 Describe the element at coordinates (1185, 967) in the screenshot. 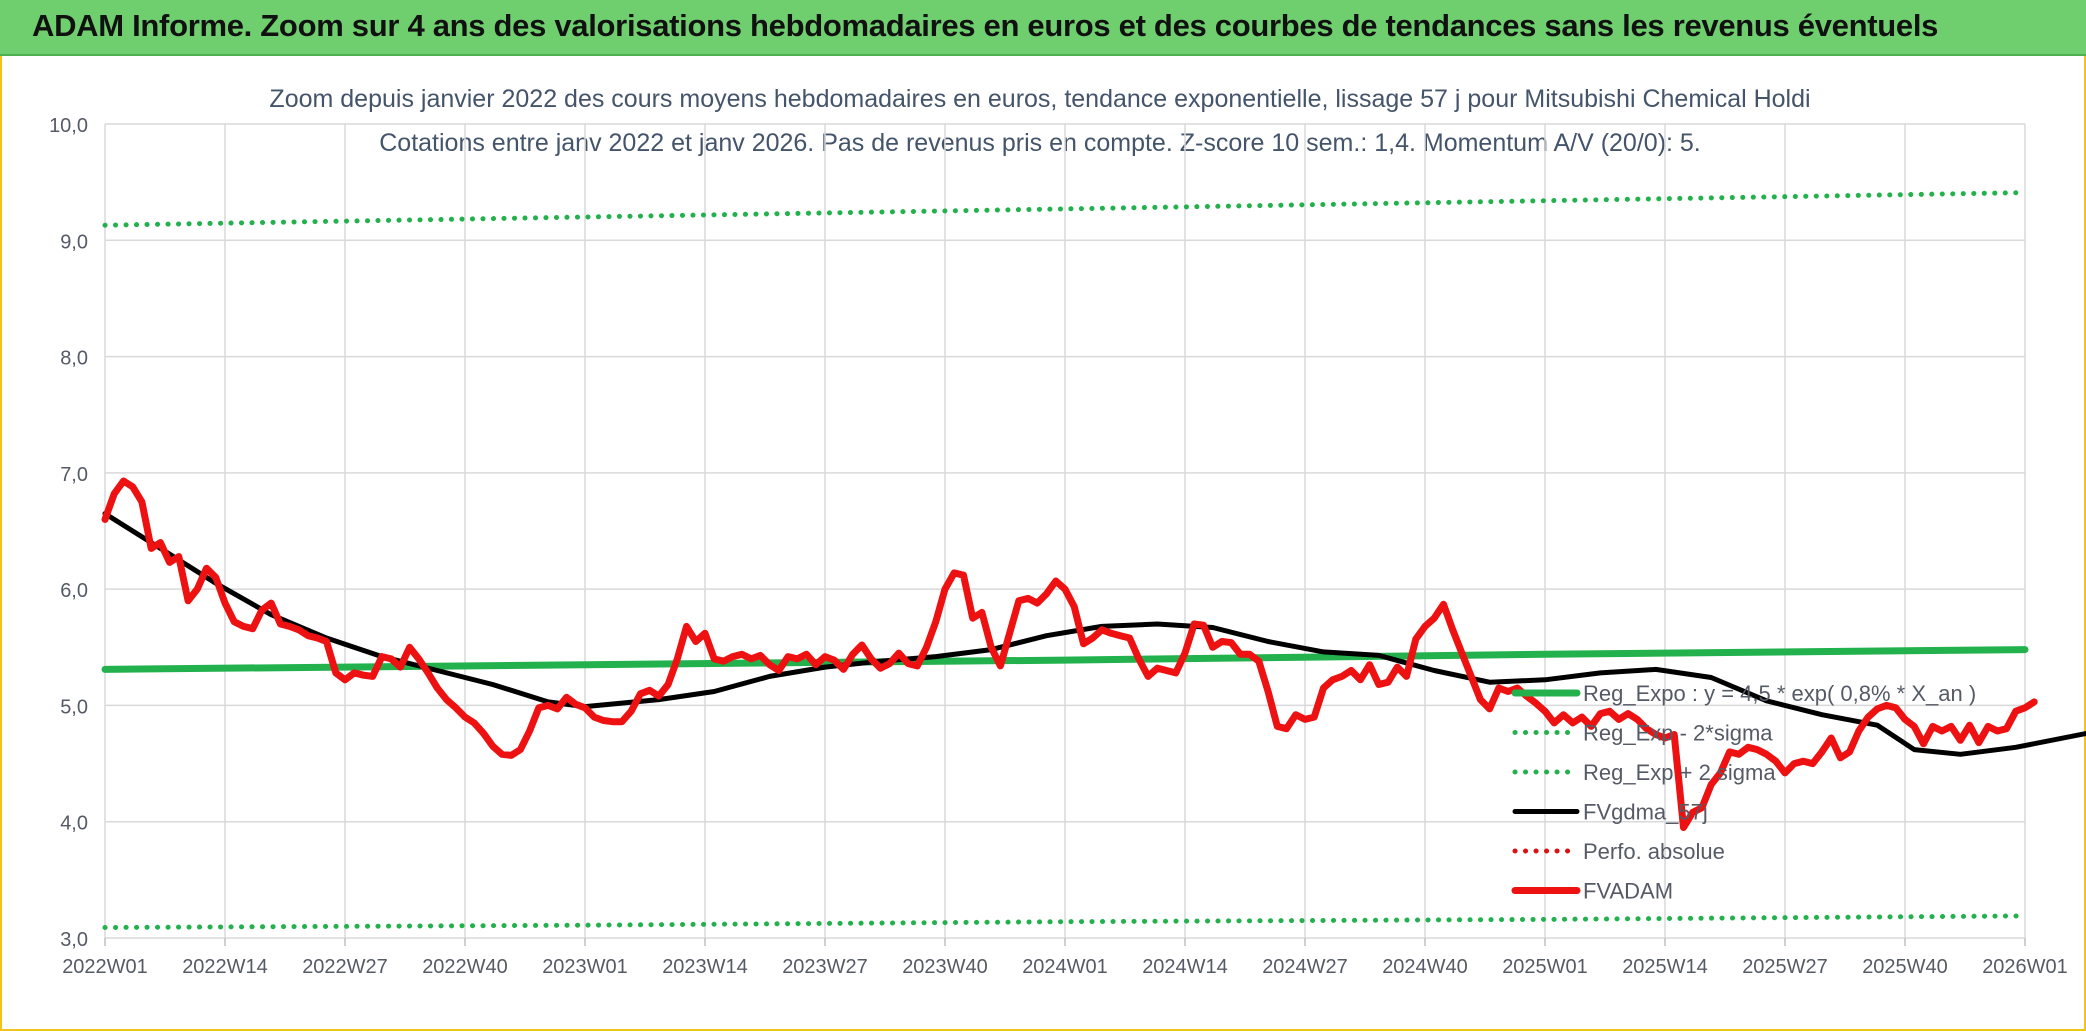

I see `x-tick-label: 2024W14` at that location.